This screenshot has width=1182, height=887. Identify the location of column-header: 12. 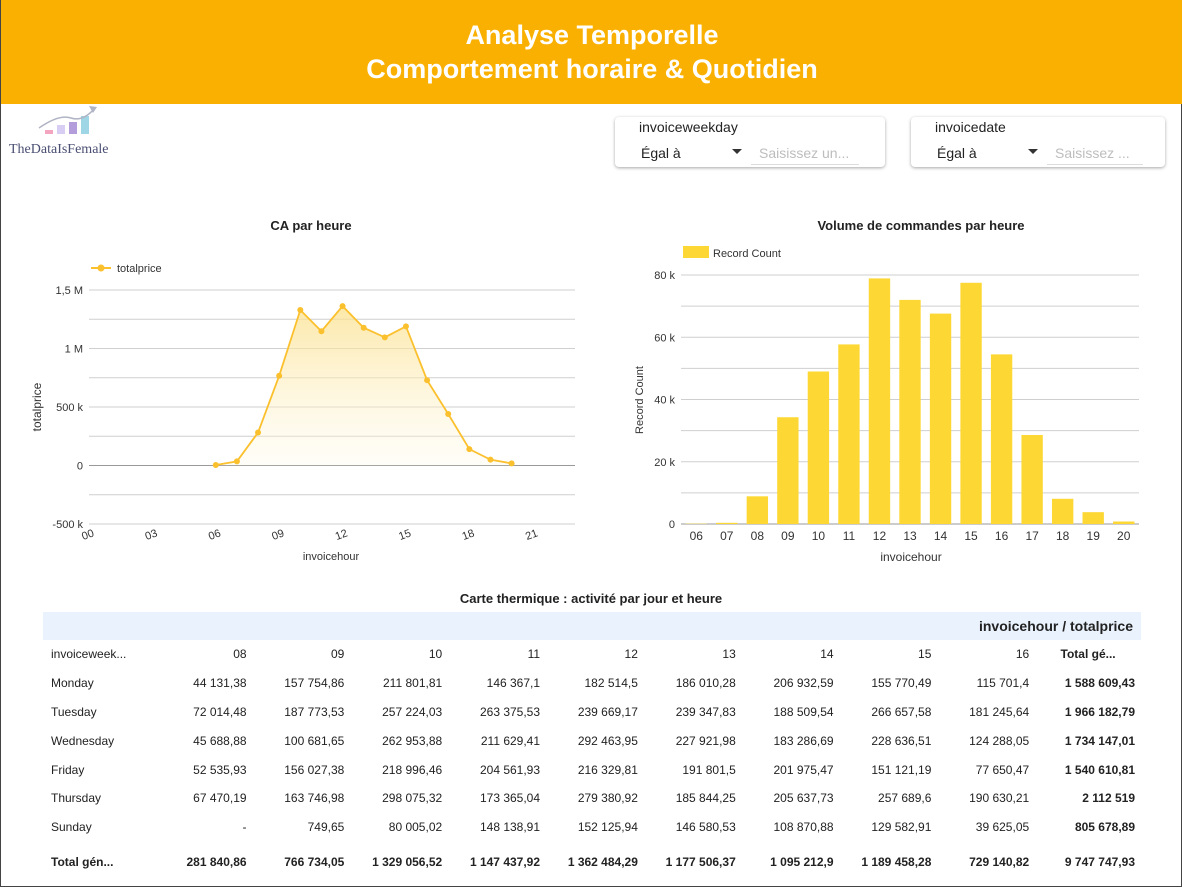
(631, 654).